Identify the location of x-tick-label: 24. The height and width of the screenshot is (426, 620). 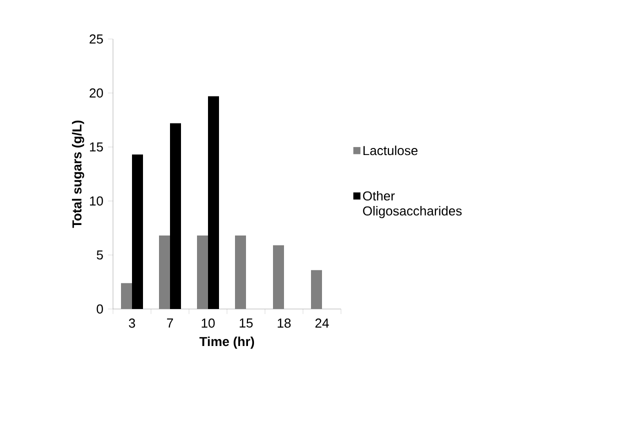
(322, 323).